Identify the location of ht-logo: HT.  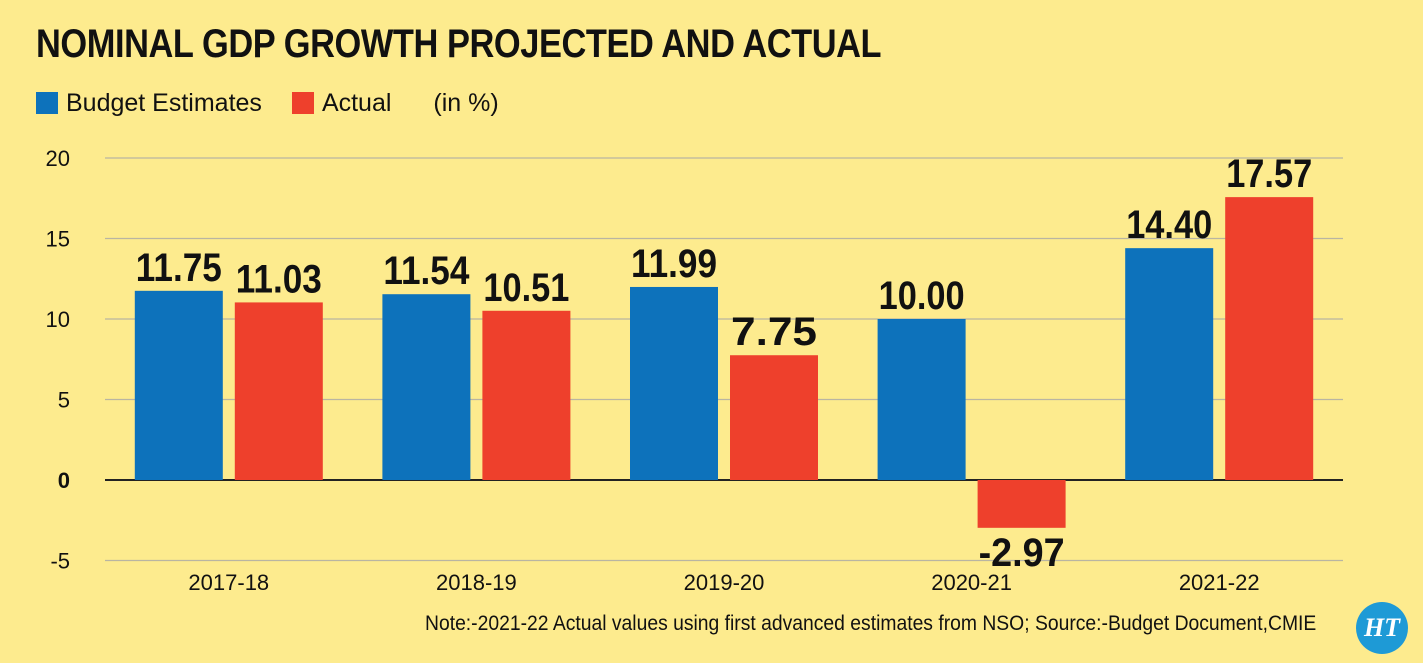
(1382, 628).